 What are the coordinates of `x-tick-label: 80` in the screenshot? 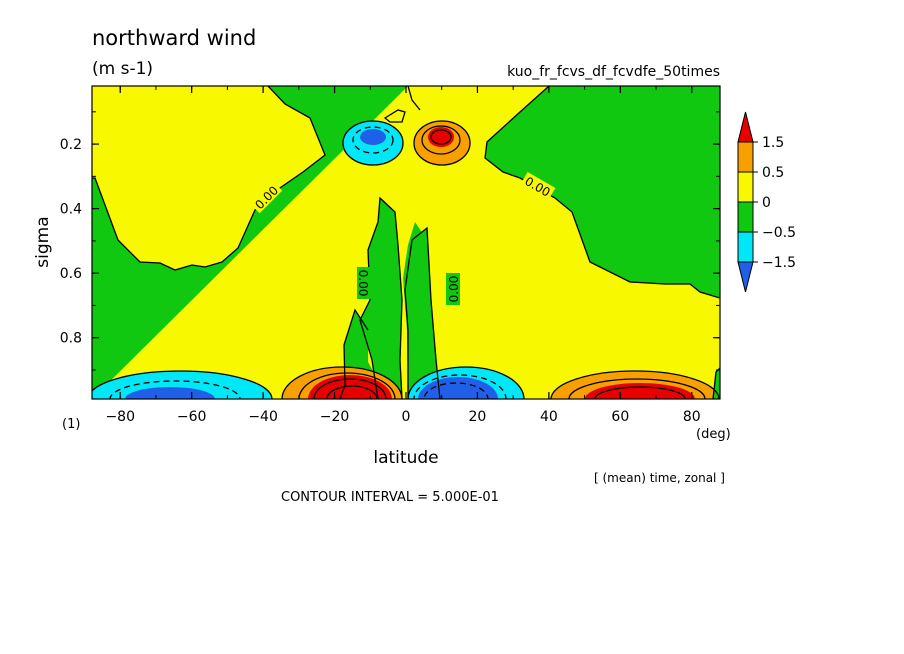 It's located at (692, 417).